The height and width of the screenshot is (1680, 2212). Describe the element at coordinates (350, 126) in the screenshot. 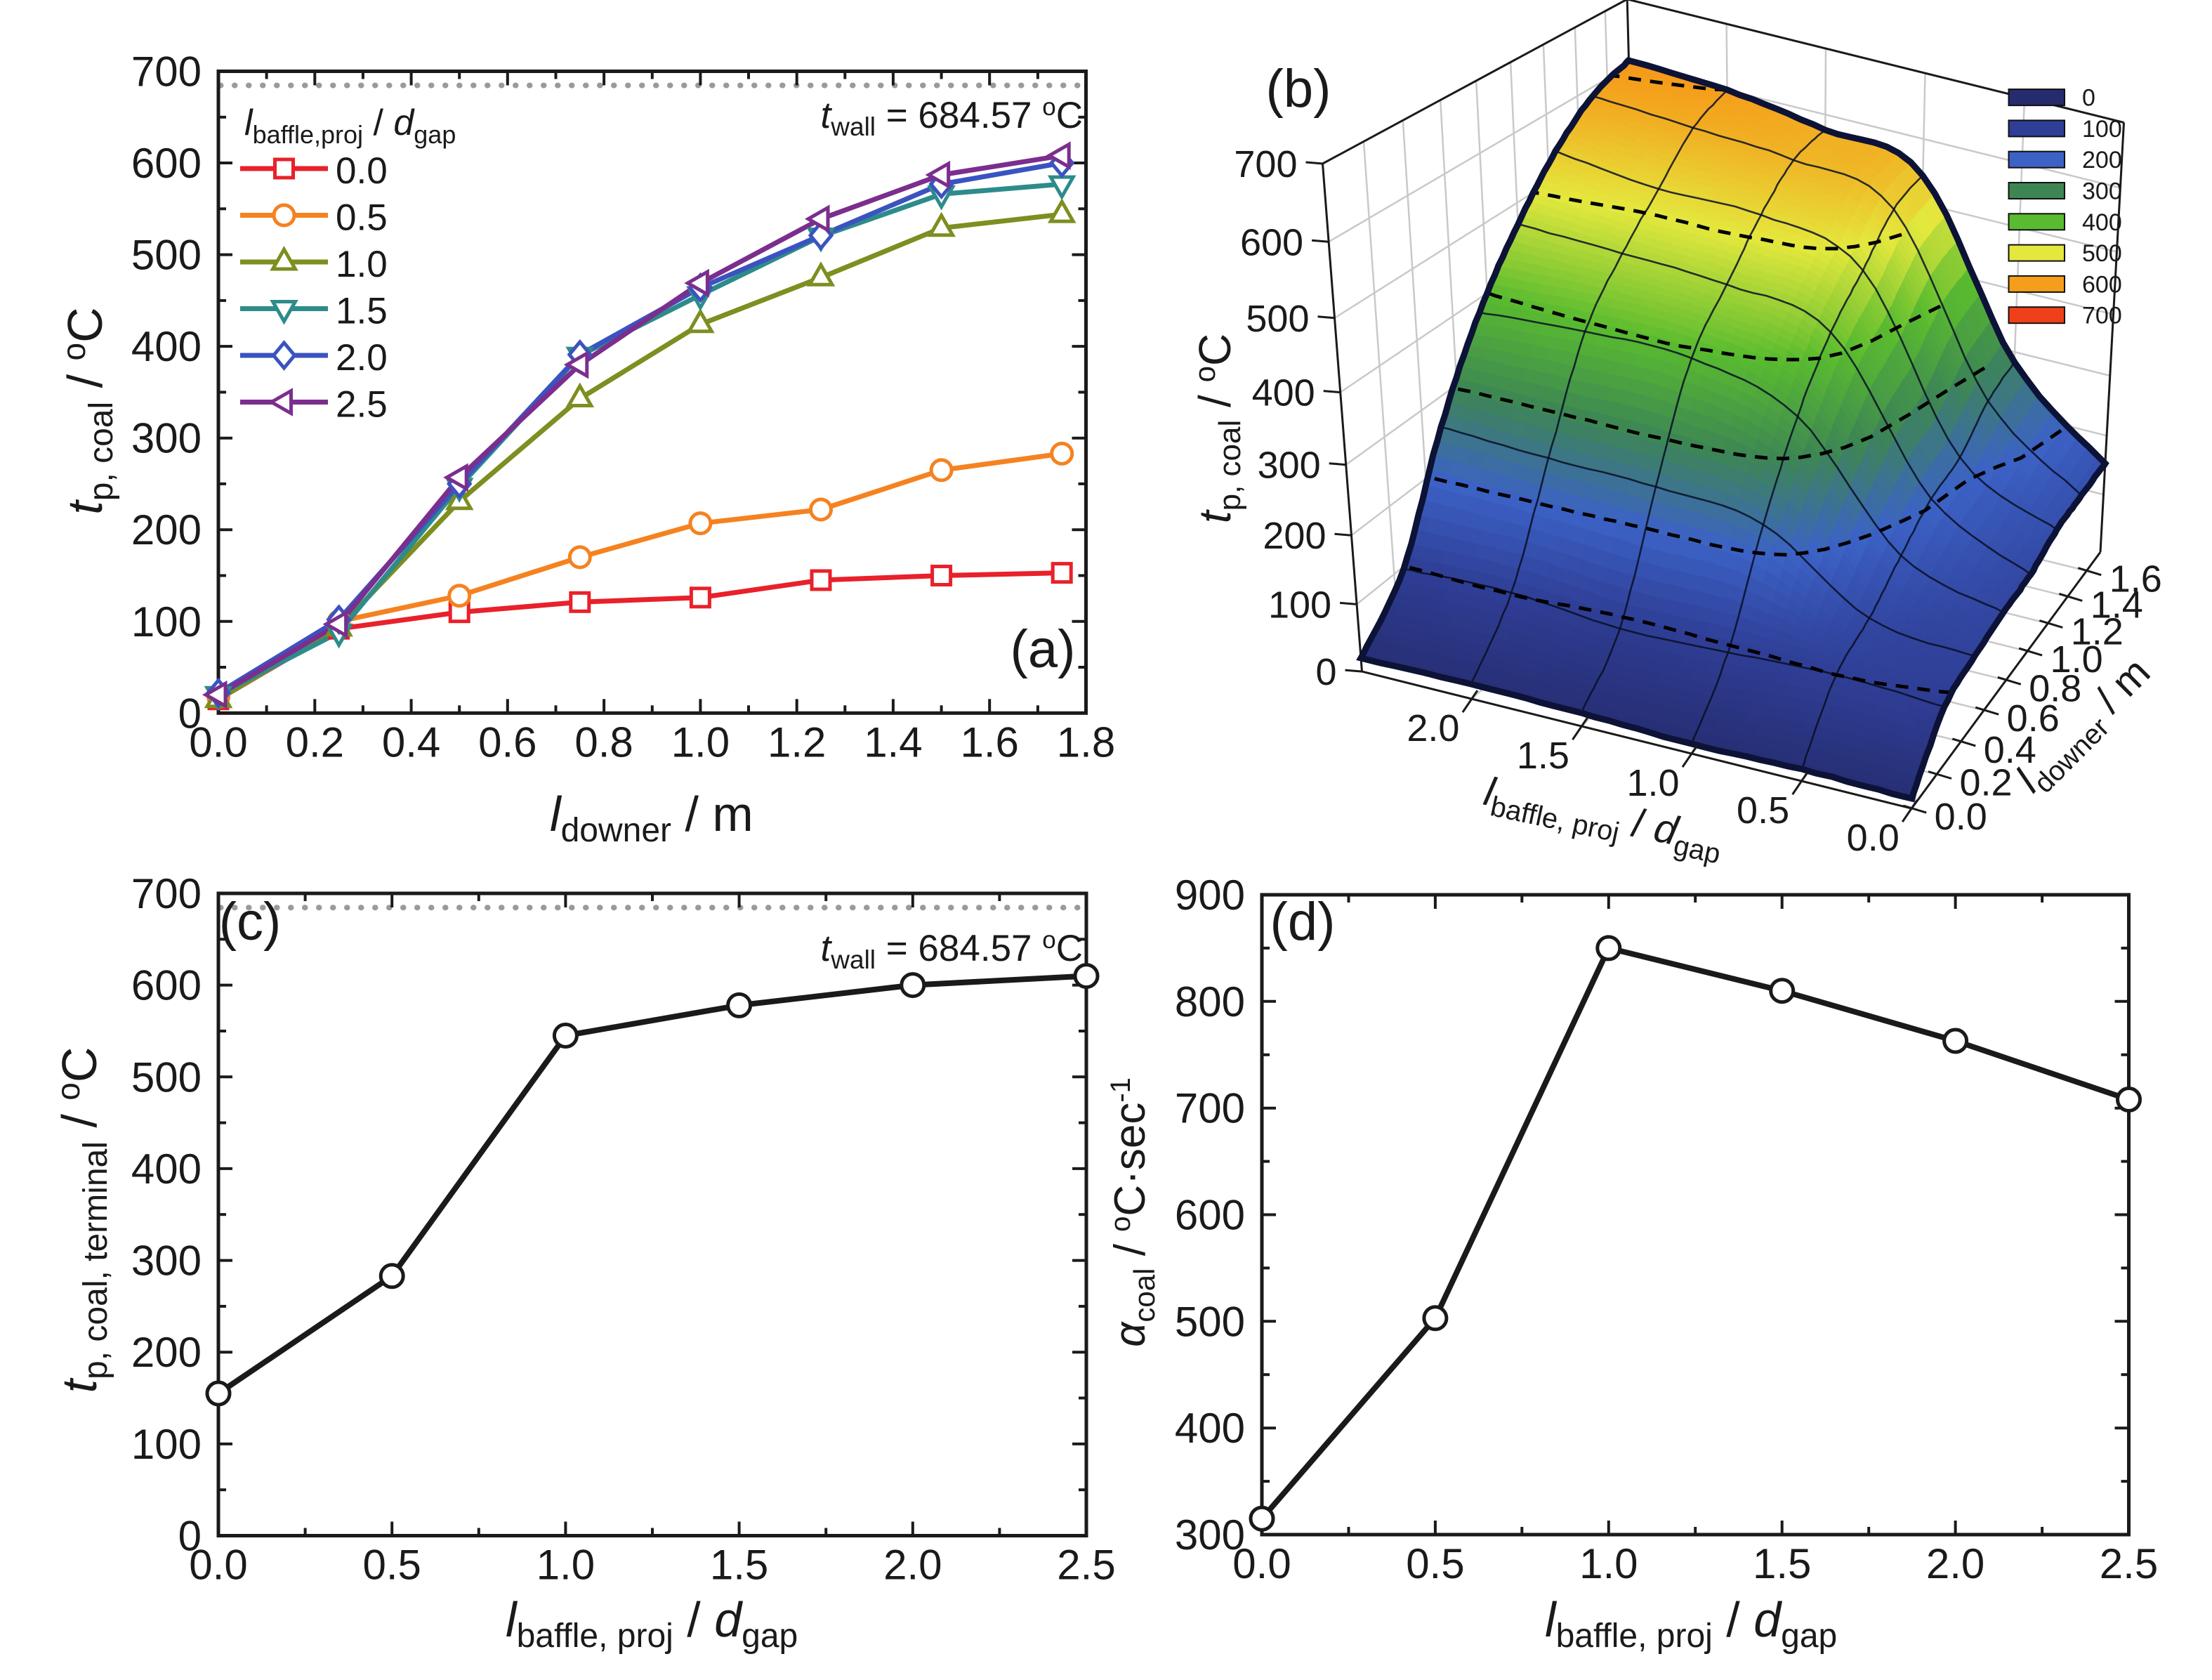

I see `svg-text: lbaffle,proj / dgap` at that location.